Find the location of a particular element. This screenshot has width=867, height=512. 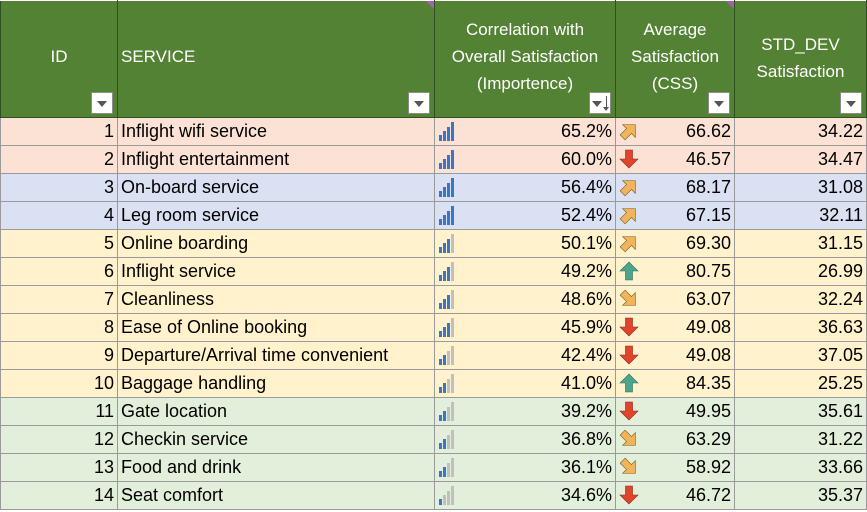

cell-stddev: 35.61 is located at coordinates (800, 411).